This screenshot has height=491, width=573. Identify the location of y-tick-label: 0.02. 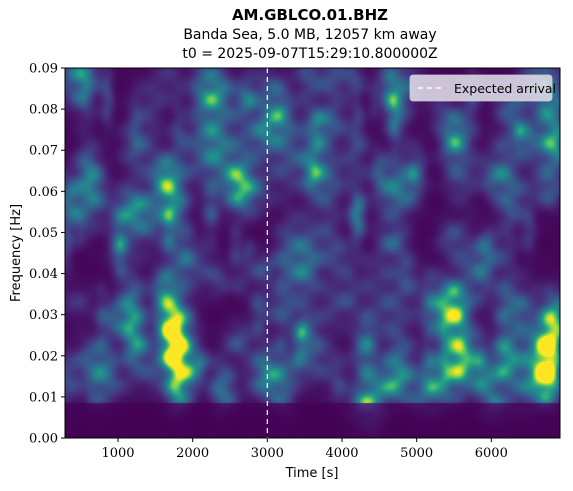
(43, 356).